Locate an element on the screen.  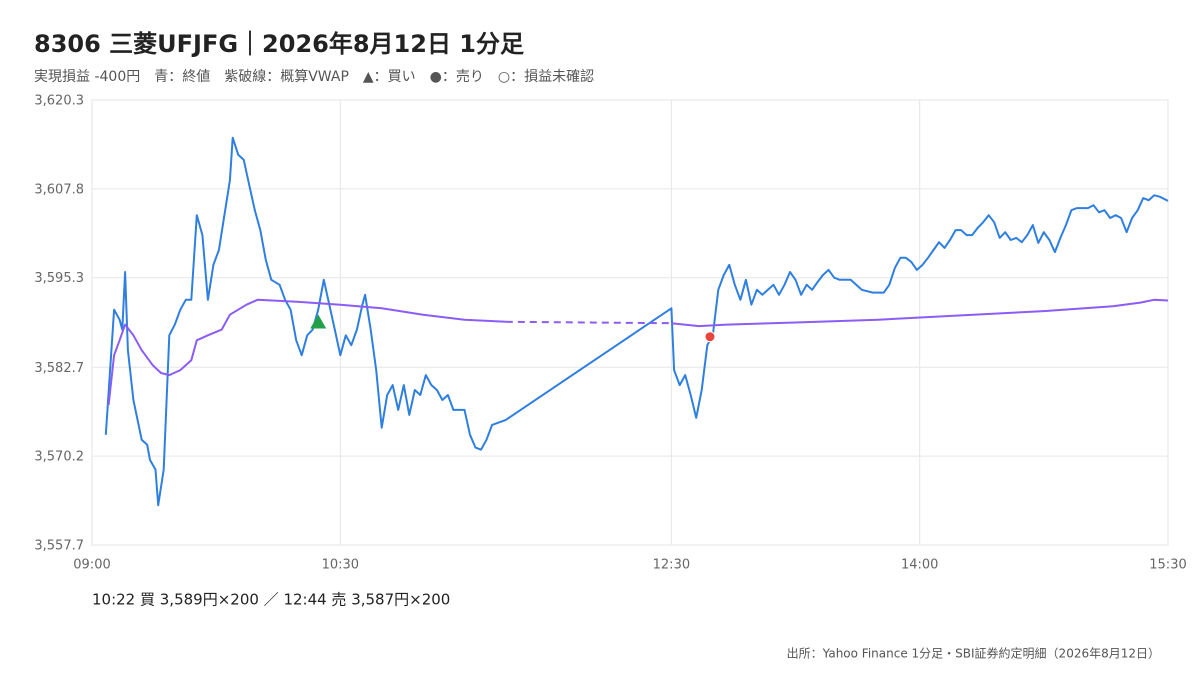
trade-note: 10:22 買 3,589円×200 ／ 12:44 売 3,587円×200 is located at coordinates (271, 600).